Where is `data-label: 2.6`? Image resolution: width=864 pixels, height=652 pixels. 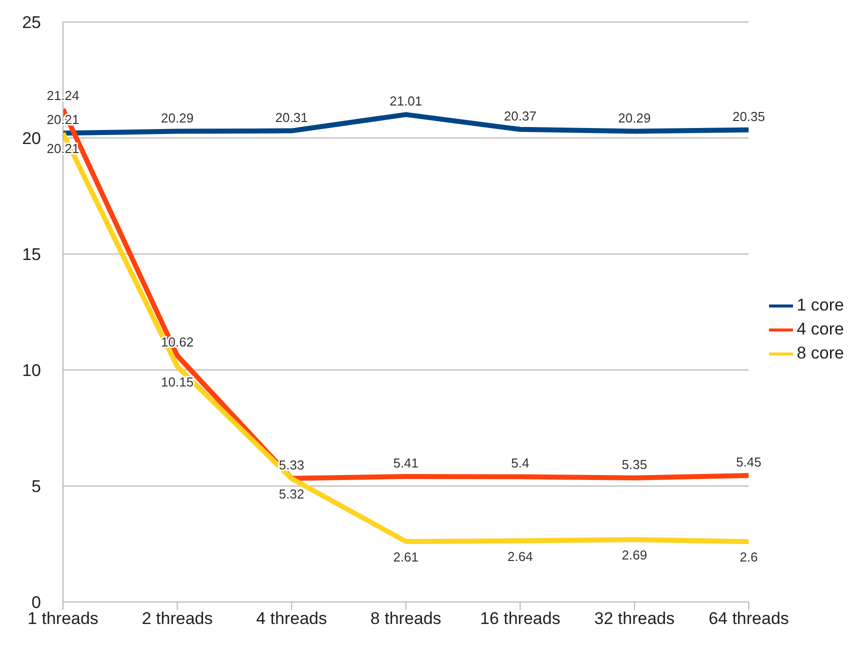 data-label: 2.6 is located at coordinates (749, 557).